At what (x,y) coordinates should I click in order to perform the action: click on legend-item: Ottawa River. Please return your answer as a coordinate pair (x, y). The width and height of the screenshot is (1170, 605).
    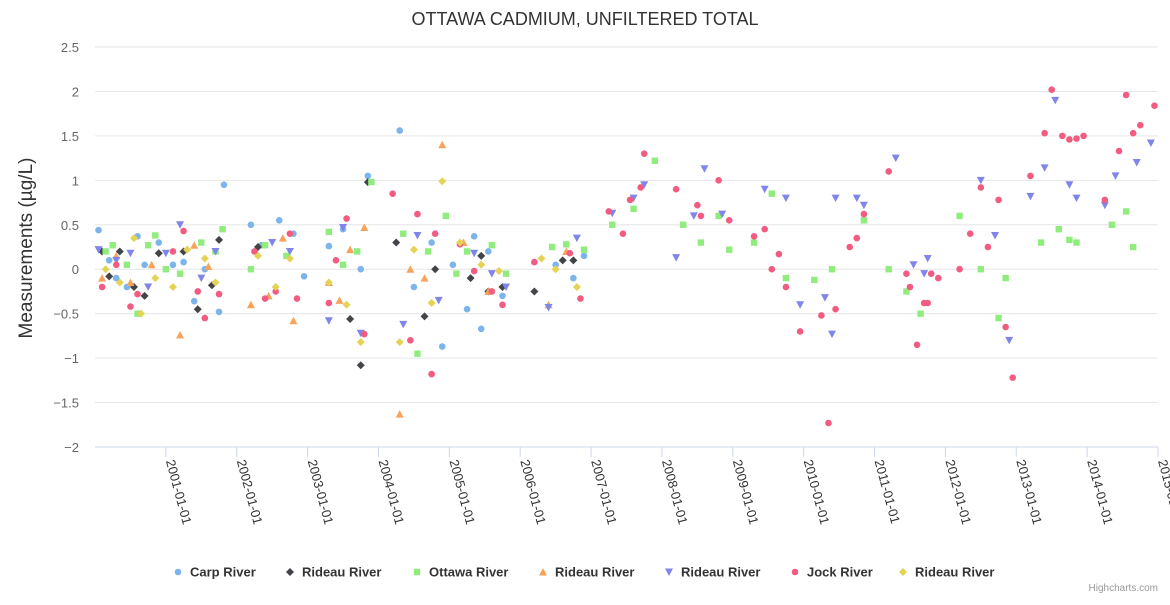
    Looking at the image, I should click on (461, 572).